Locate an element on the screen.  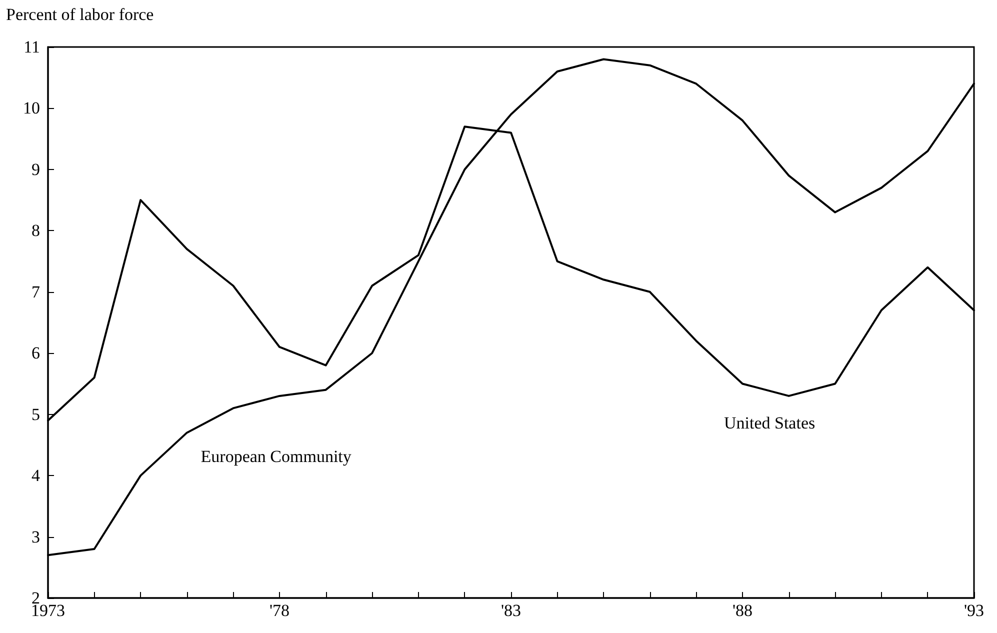
y-tick-label: 8 is located at coordinates (36, 230).